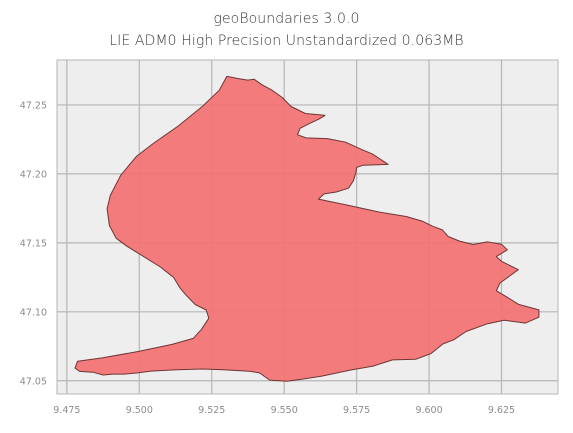 Image resolution: width=573 pixels, height=433 pixels. I want to click on y-tick-label: 47.20, so click(33, 174).